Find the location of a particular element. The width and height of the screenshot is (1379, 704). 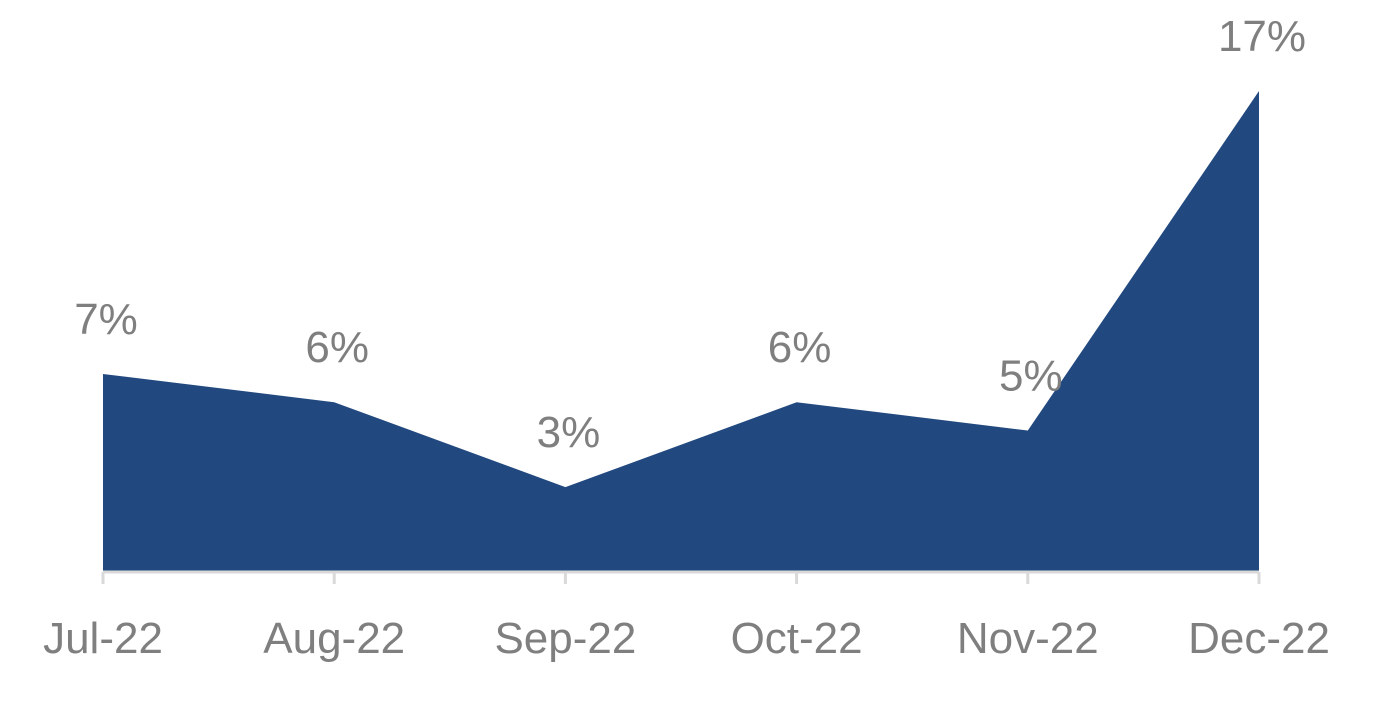

x-tick-labels: Jul-22 Aug-22 Sep-22 Oct-22 Nov-22 Dec-22 is located at coordinates (686, 638).